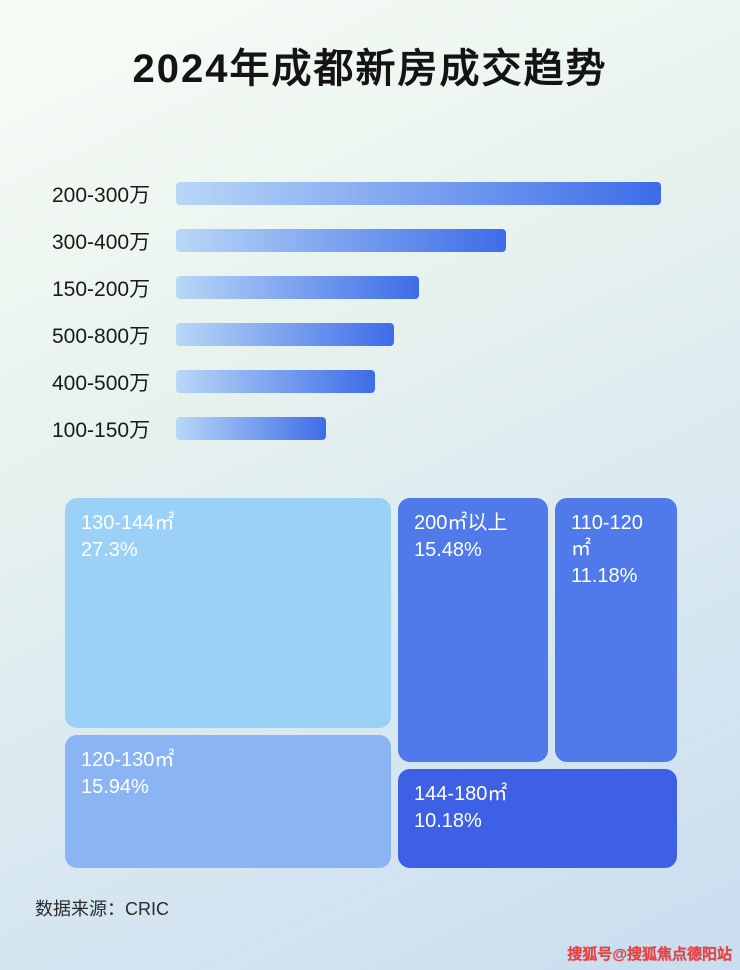  Describe the element at coordinates (370, 429) in the screenshot. I see `bar-row: 100-150万` at that location.